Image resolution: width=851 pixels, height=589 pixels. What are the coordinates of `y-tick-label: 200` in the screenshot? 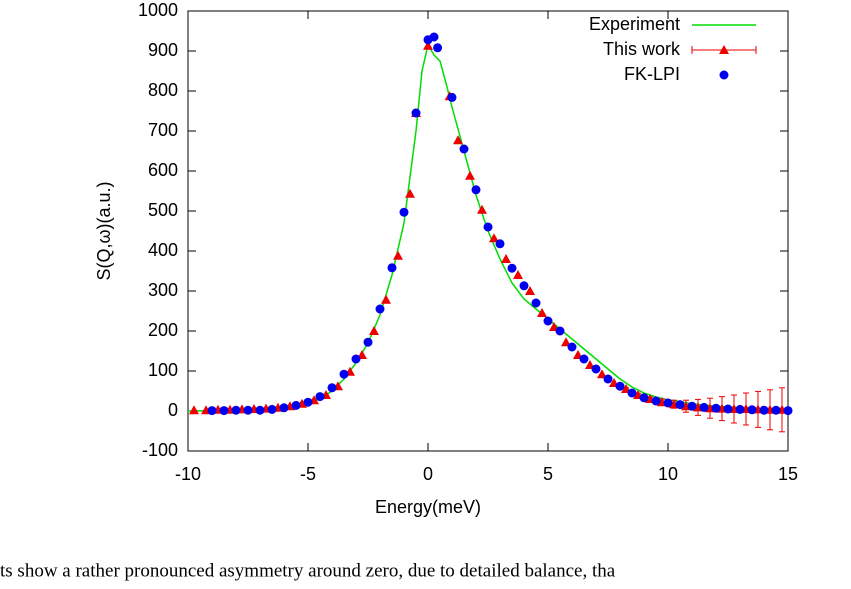 It's located at (163, 330).